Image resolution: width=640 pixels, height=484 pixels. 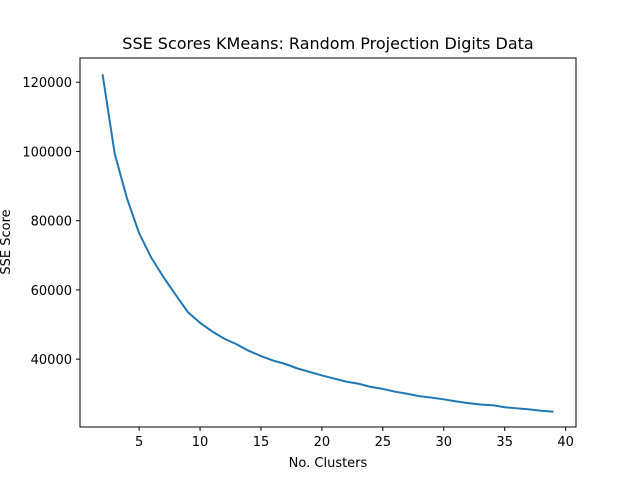 What do you see at coordinates (7, 241) in the screenshot?
I see `y-axis-label: SSE Score` at bounding box center [7, 241].